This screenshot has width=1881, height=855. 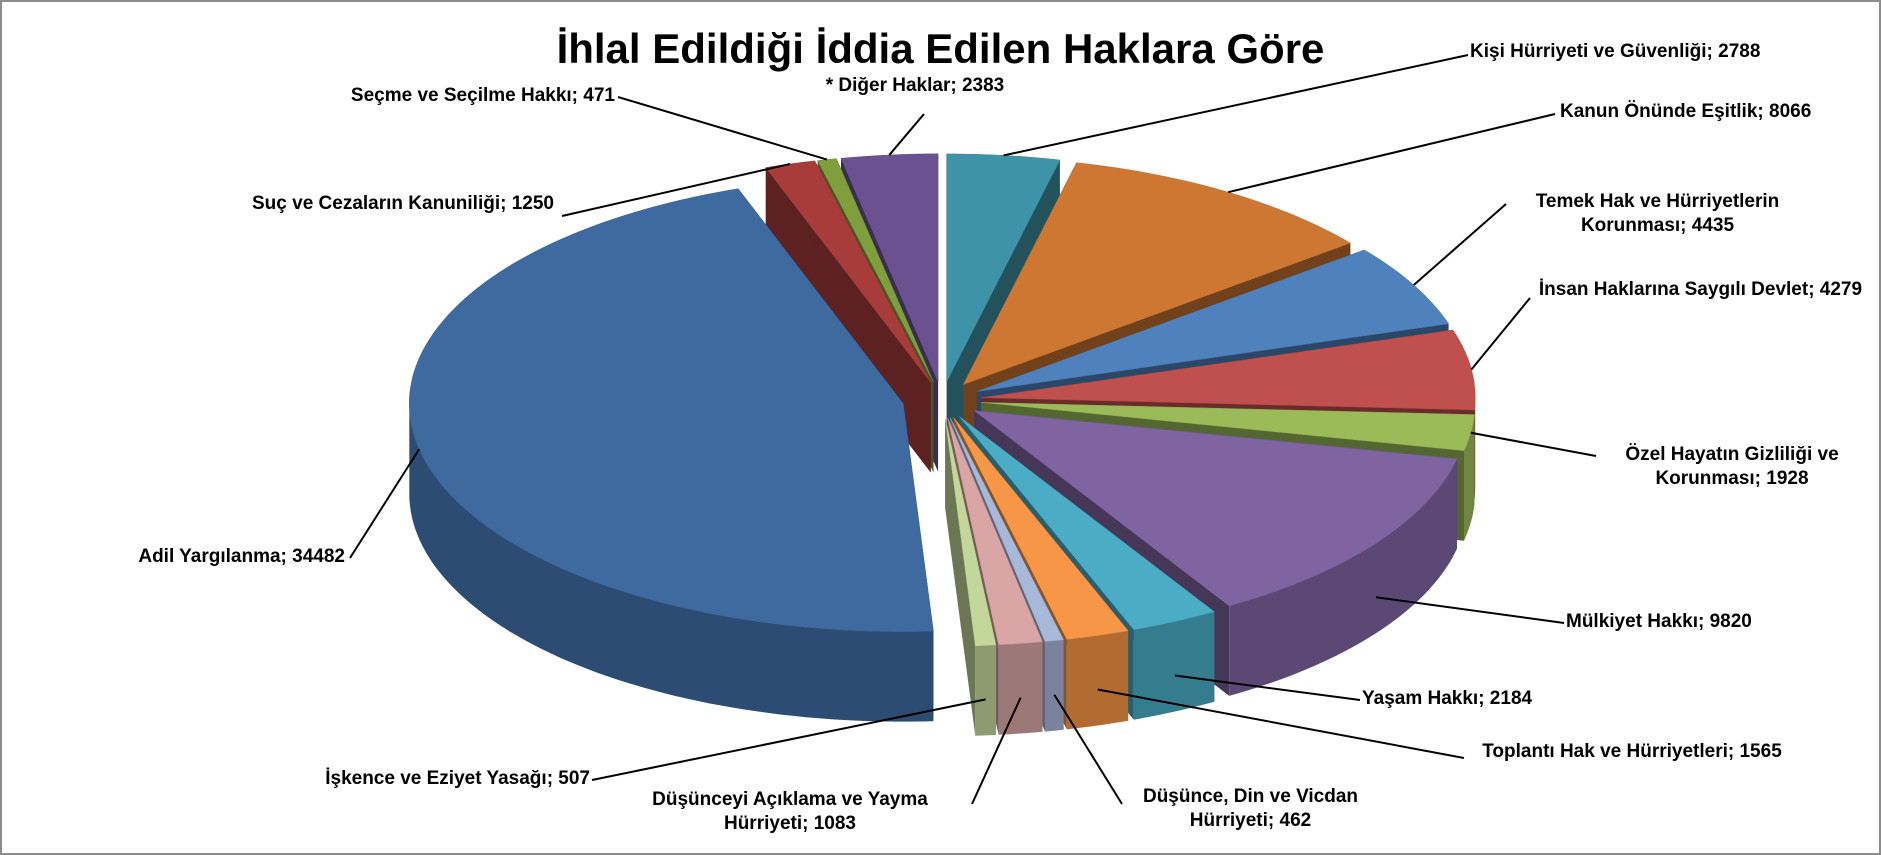 What do you see at coordinates (1447, 698) in the screenshot?
I see `data-label: Yaşam Hakkı; 2184` at bounding box center [1447, 698].